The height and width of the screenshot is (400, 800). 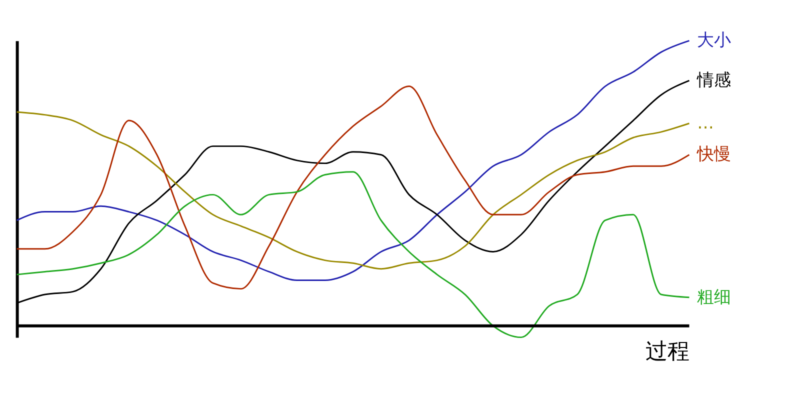 I want to click on x-axis-title: 过程, so click(x=668, y=352).